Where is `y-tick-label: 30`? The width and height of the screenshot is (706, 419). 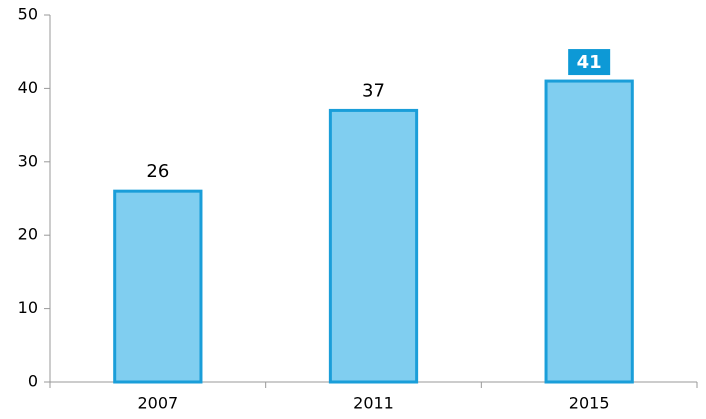 y-tick-label: 30 is located at coordinates (28, 160).